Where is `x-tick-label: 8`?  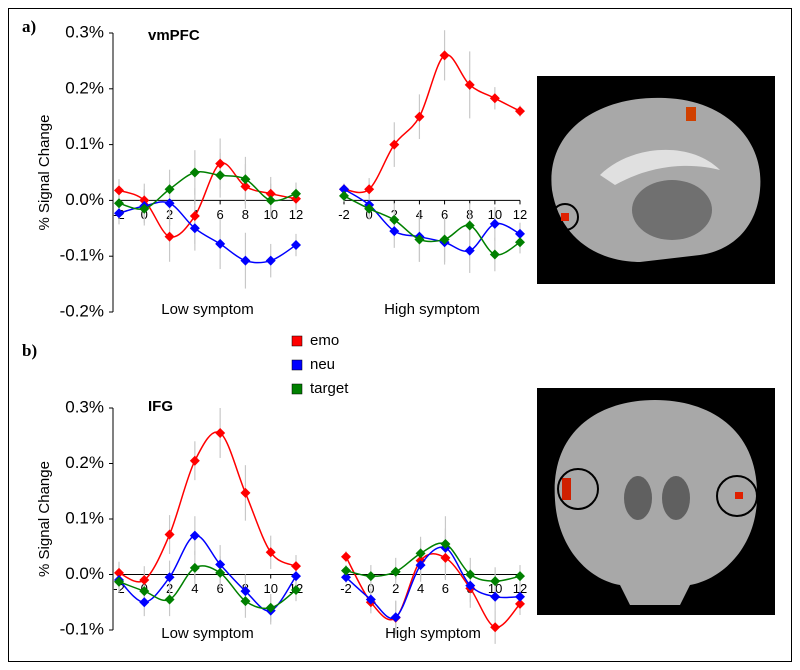
x-tick-label: 8 is located at coordinates (245, 214).